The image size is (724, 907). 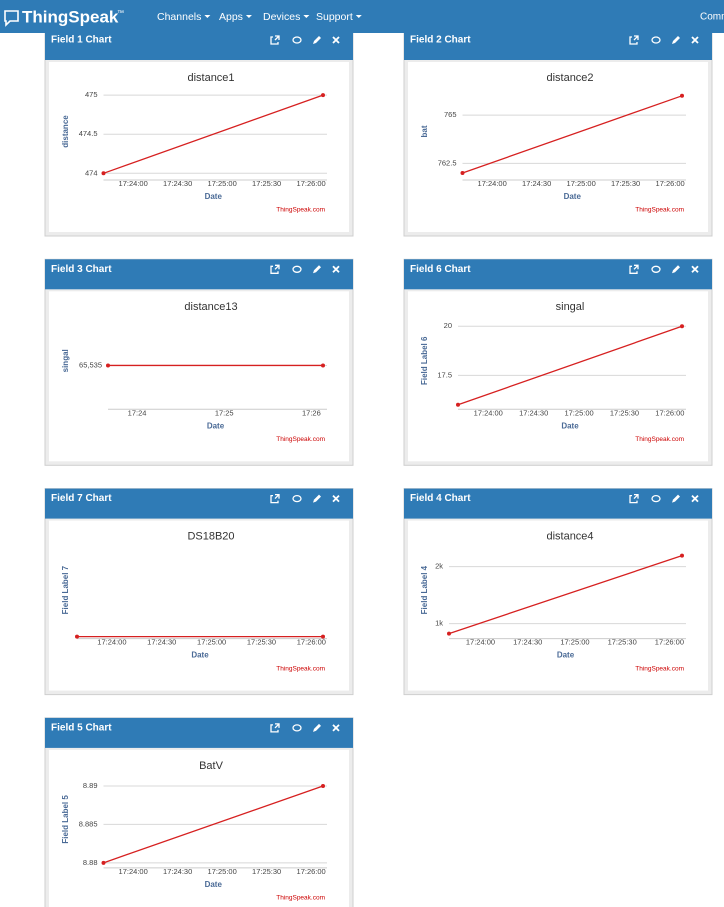 I want to click on y-tick-label: 8.885, so click(x=88, y=823).